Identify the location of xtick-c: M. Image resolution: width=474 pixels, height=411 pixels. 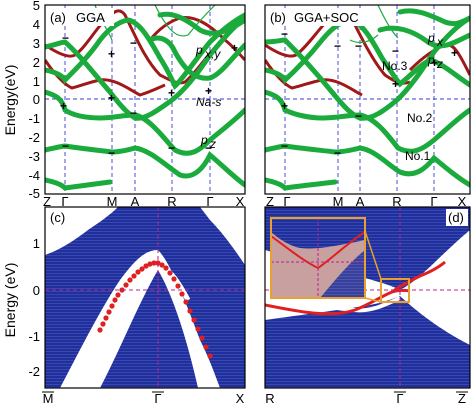
(48, 398).